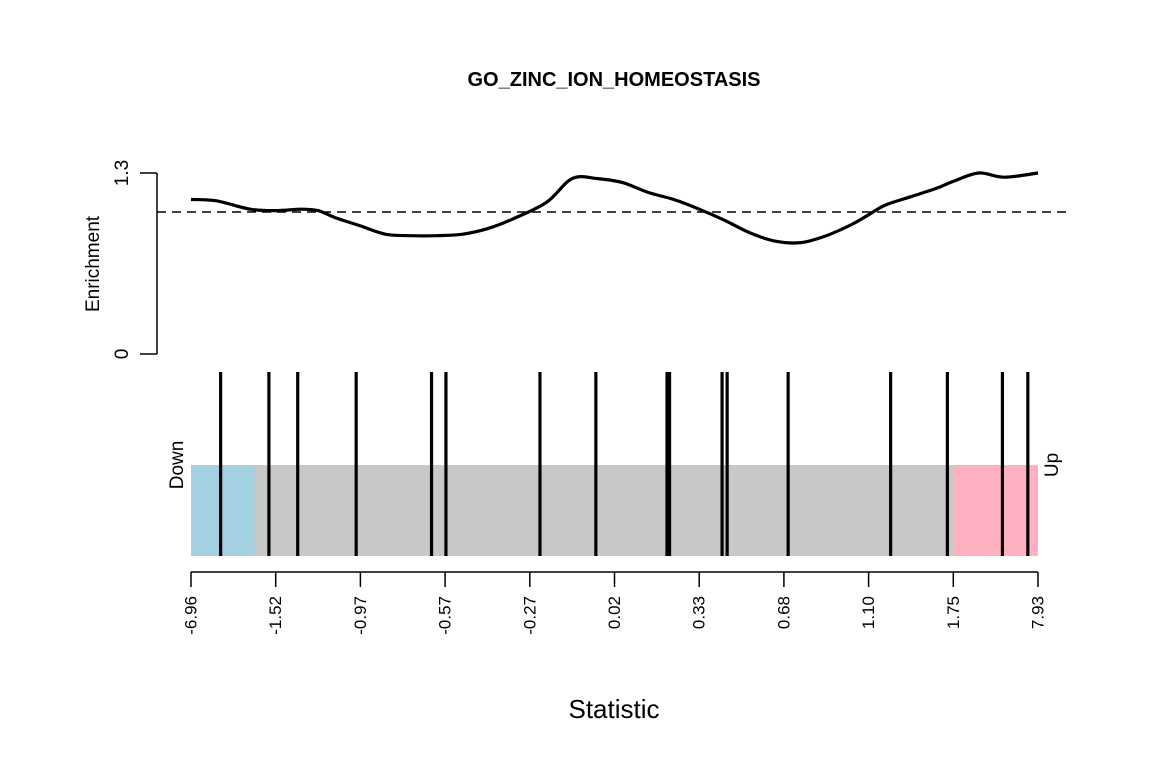 The width and height of the screenshot is (1152, 768). I want to click on x-tick-label: 1.10, so click(868, 612).